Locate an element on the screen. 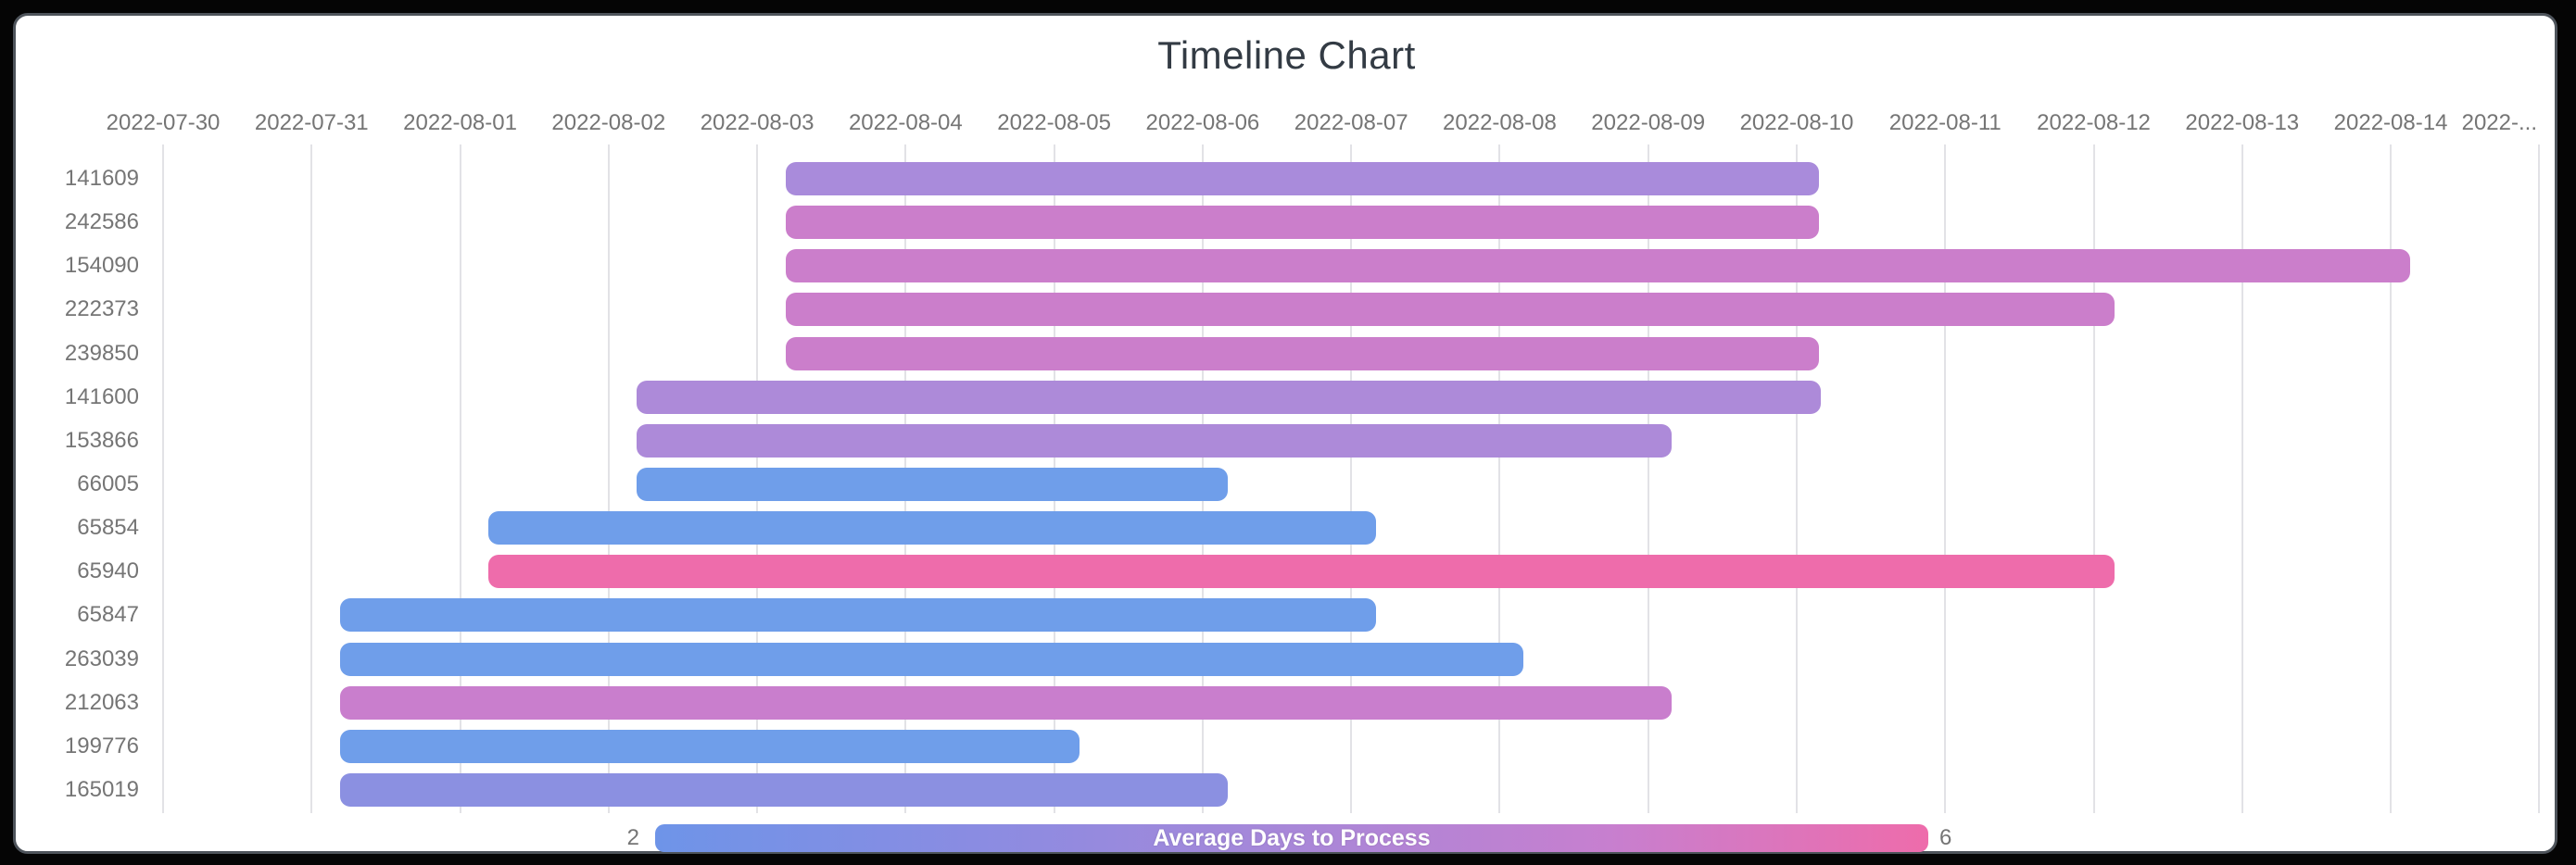 This screenshot has height=865, width=2576. legend-gradient-bar: Average Days to Process is located at coordinates (1291, 838).